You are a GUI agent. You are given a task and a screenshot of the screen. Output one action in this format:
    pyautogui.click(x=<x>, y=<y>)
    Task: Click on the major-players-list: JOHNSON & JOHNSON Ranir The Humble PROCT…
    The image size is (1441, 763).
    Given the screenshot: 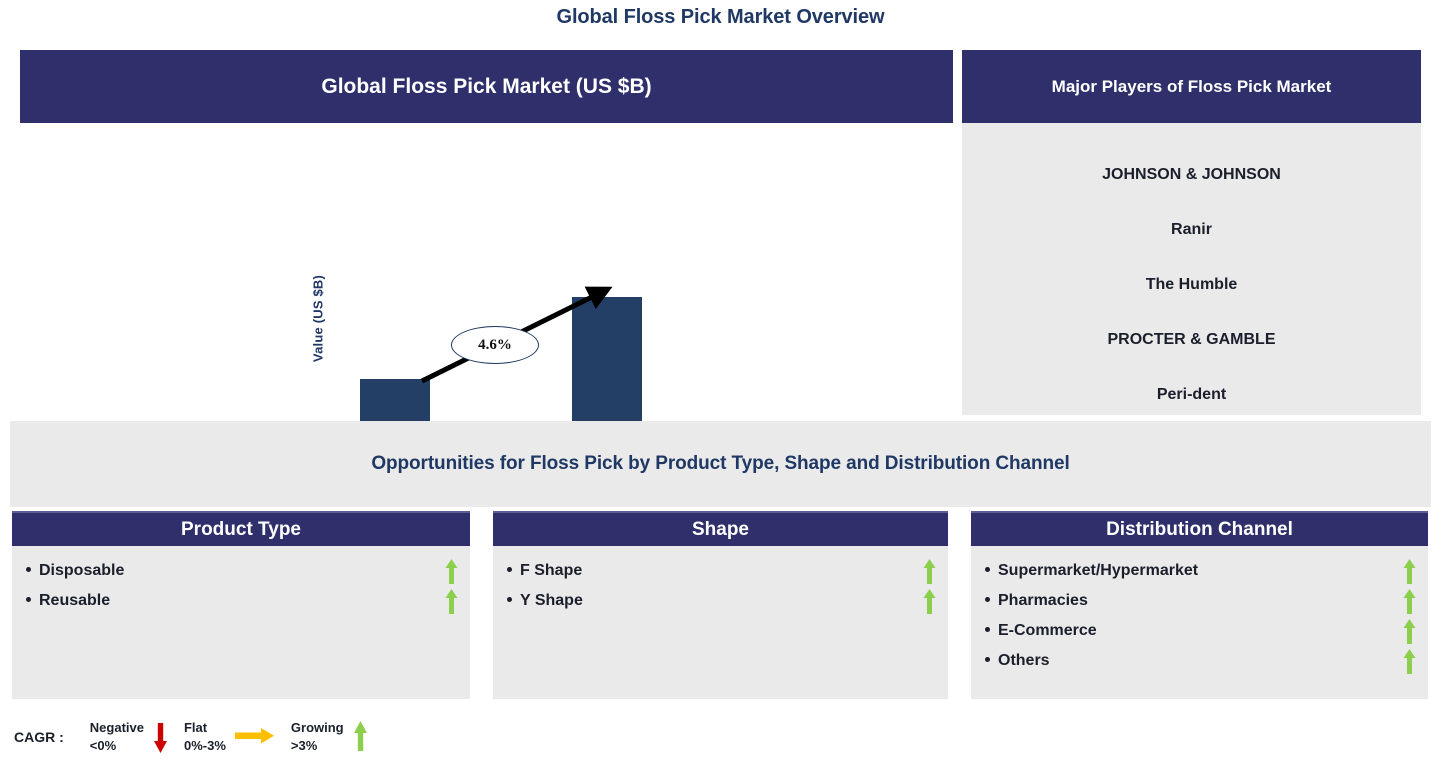 What is the action you would take?
    pyautogui.click(x=1191, y=269)
    